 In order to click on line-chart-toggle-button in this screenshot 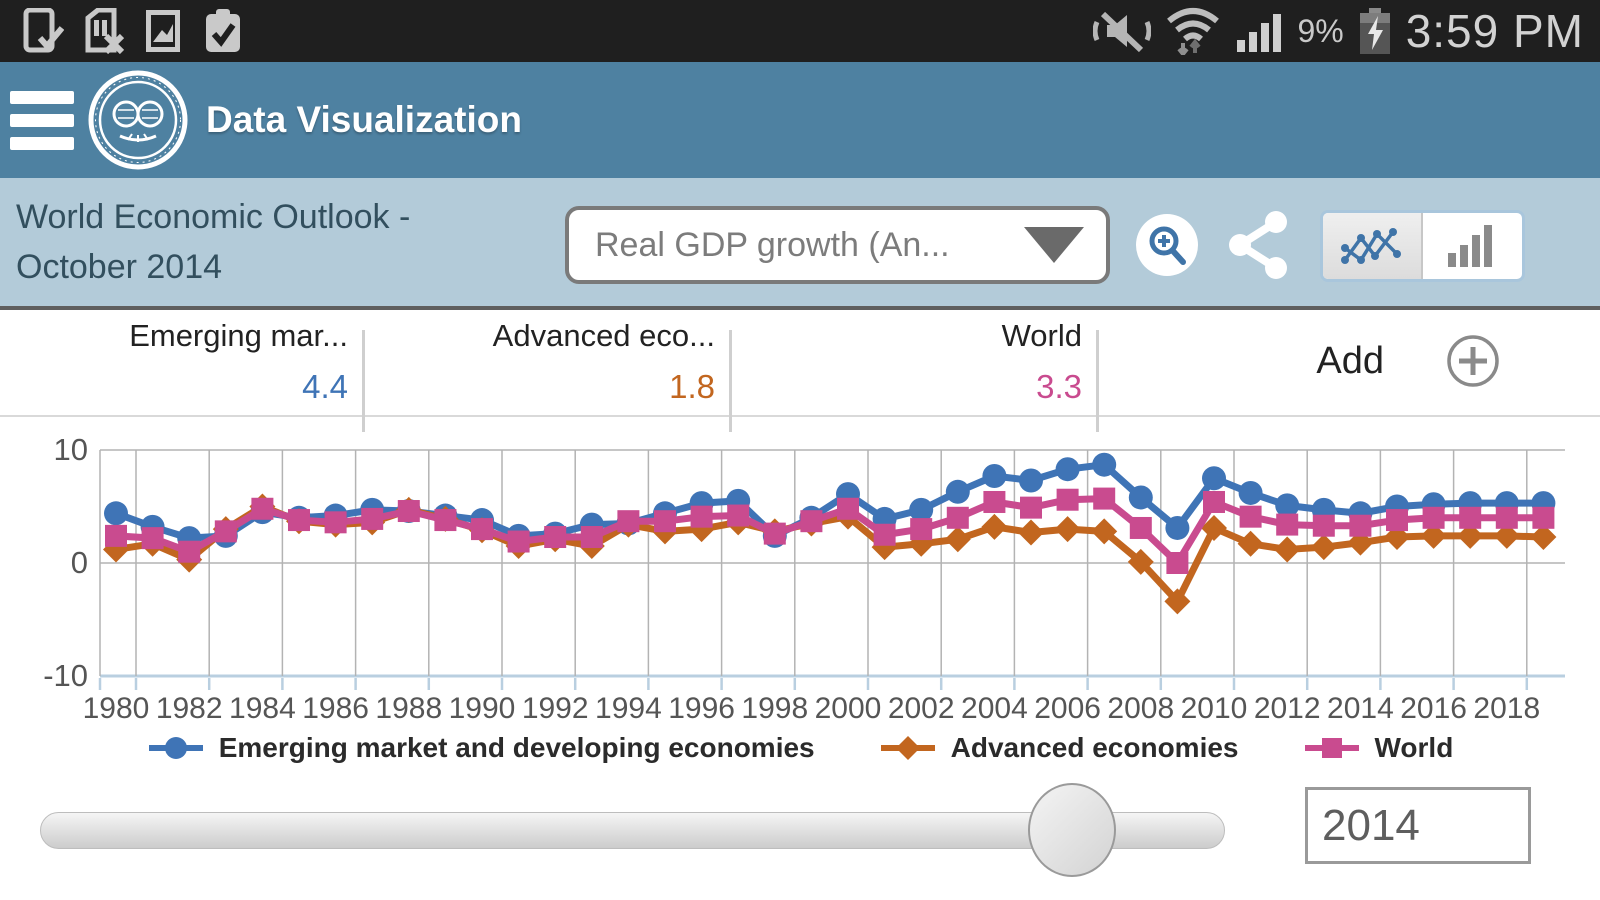, I will do `click(1373, 246)`.